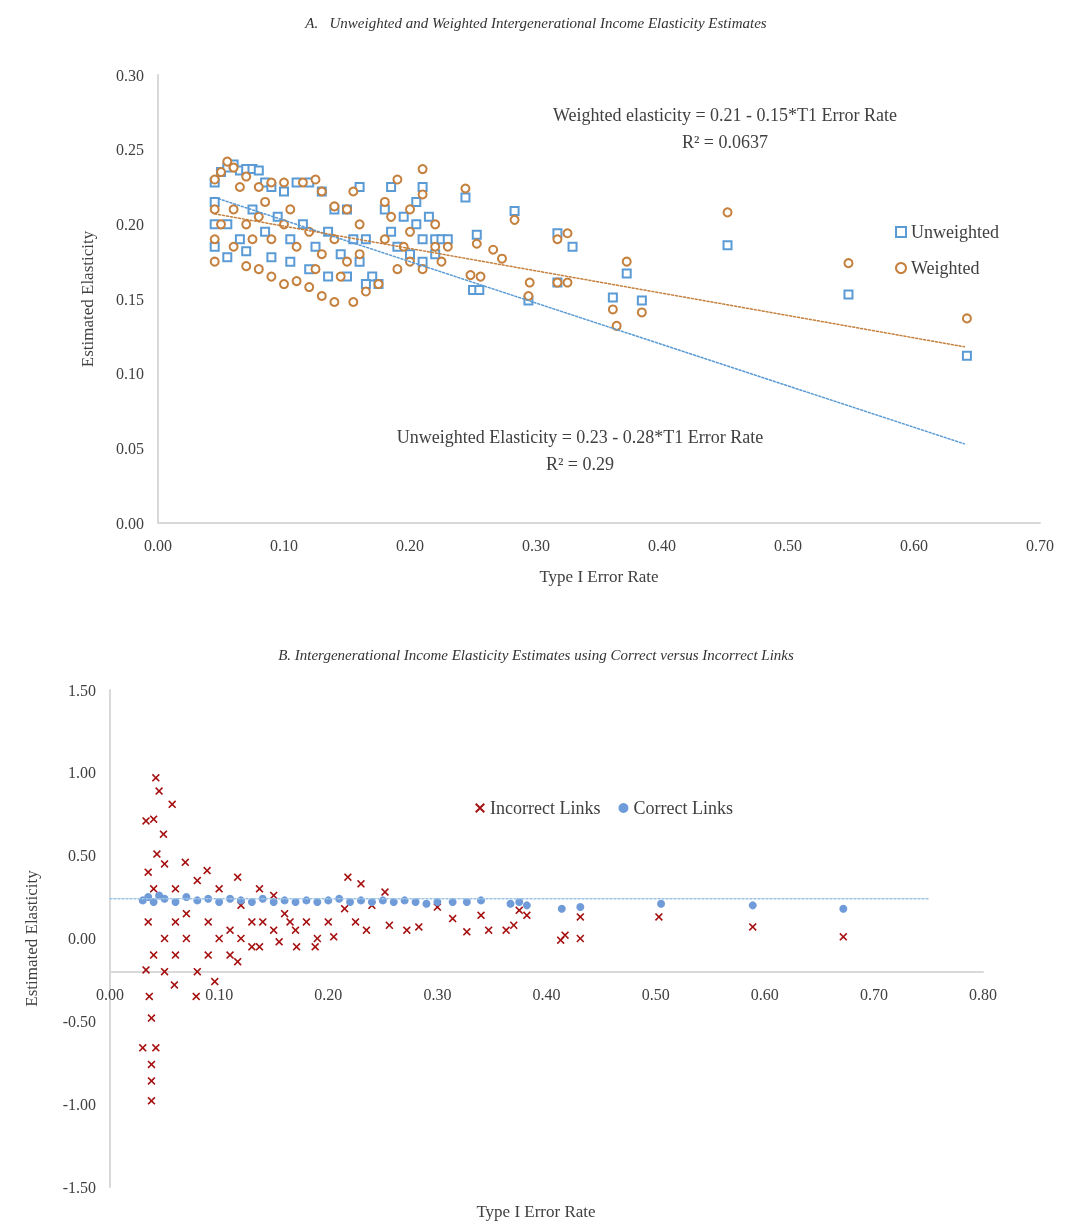 The width and height of the screenshot is (1072, 1230). What do you see at coordinates (725, 115) in the screenshot?
I see `annotation: Weighted elasticity = 0.21 - 0.15*T1 Error Rate` at bounding box center [725, 115].